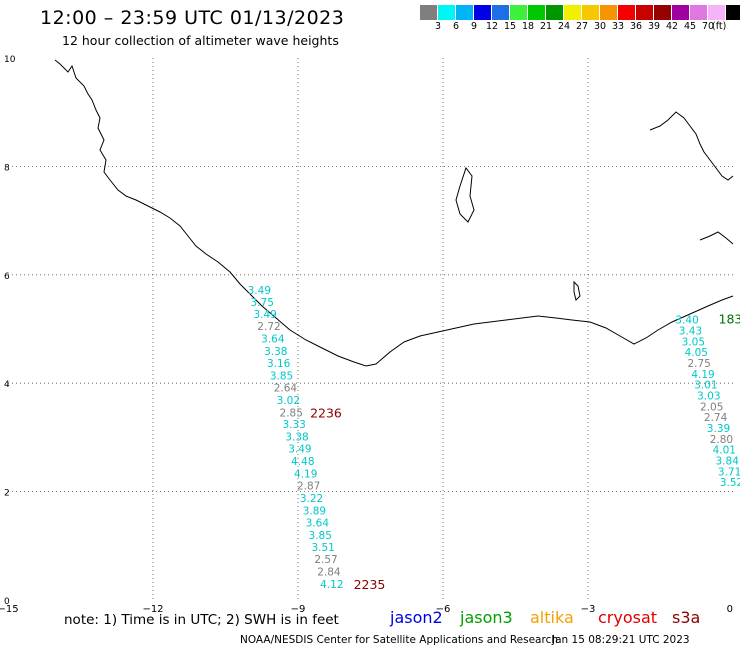  What do you see at coordinates (279, 364) in the screenshot?
I see `wave-height-value: 3.16` at bounding box center [279, 364].